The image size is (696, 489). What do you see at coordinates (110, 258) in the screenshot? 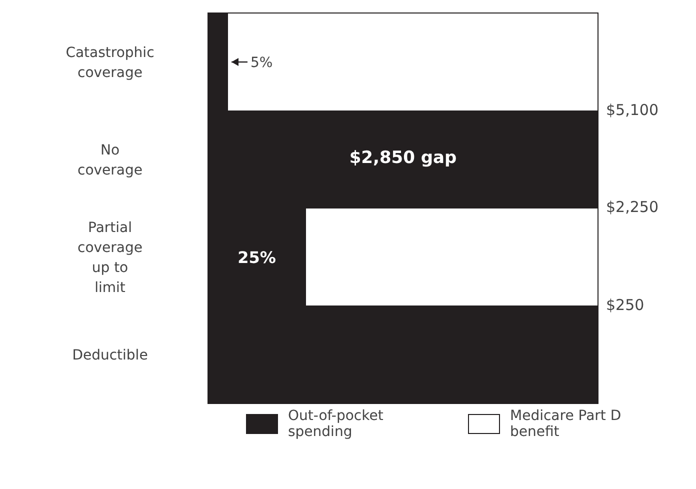
I see `y-tick-label: Partial coverage up to limit` at bounding box center [110, 258].